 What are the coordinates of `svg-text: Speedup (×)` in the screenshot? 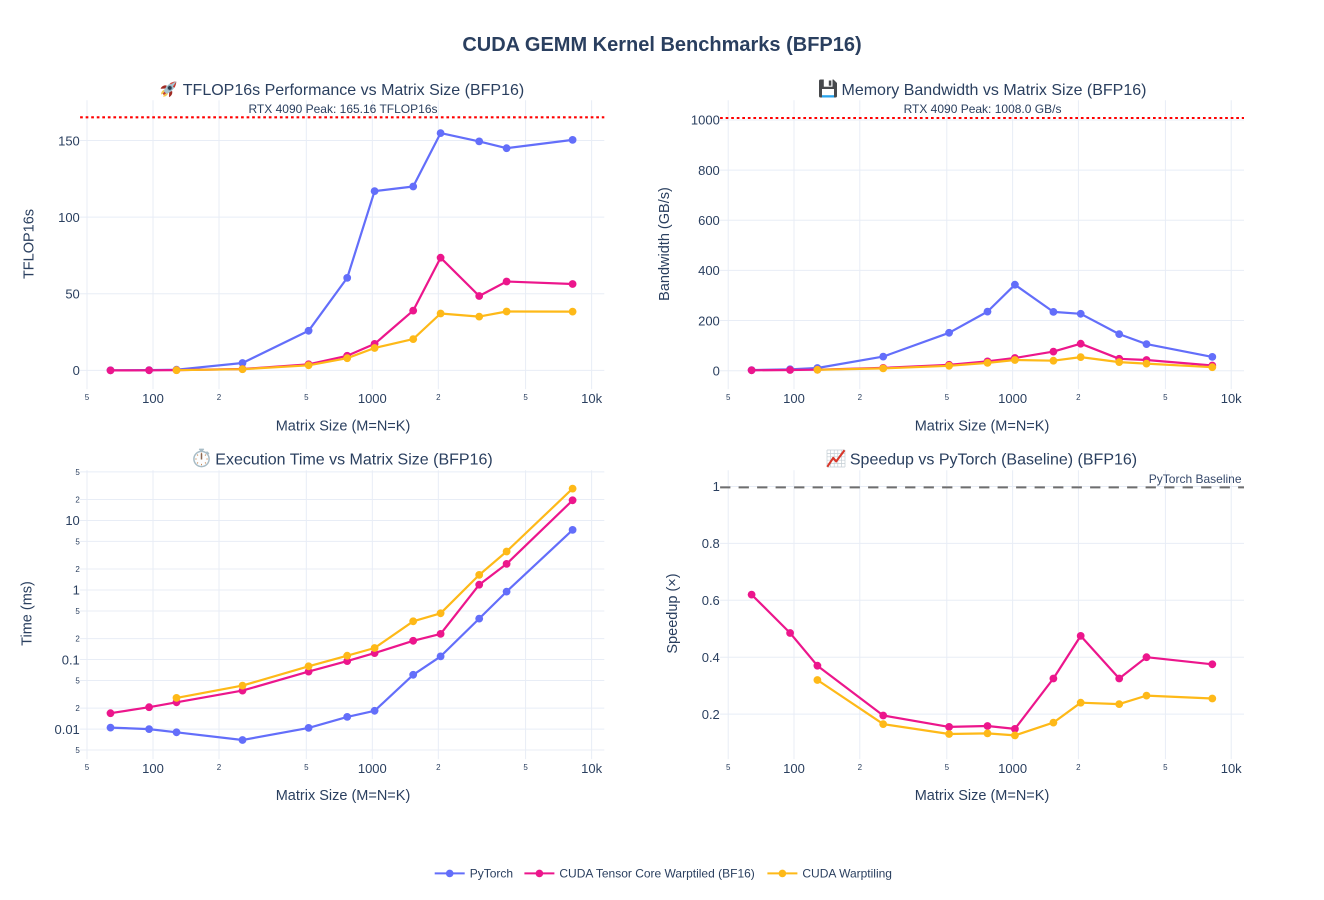 It's located at (673, 613).